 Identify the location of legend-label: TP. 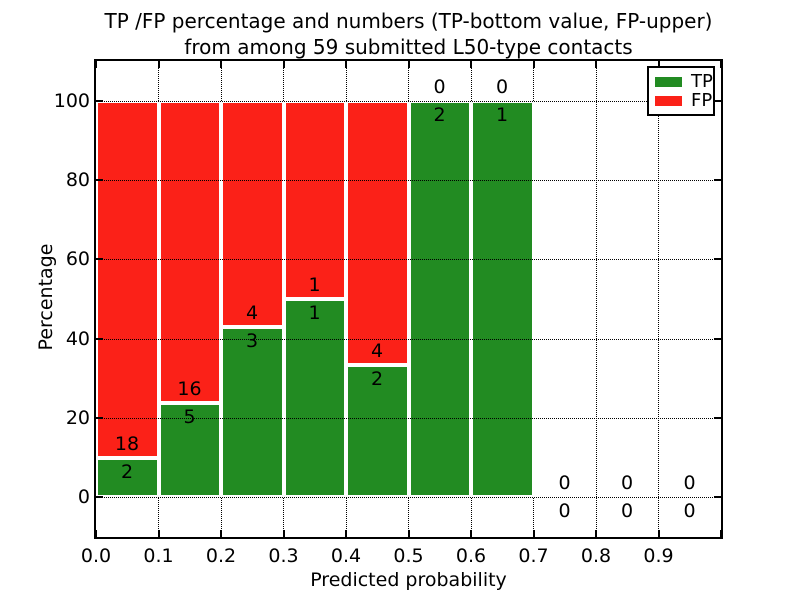
(702, 81).